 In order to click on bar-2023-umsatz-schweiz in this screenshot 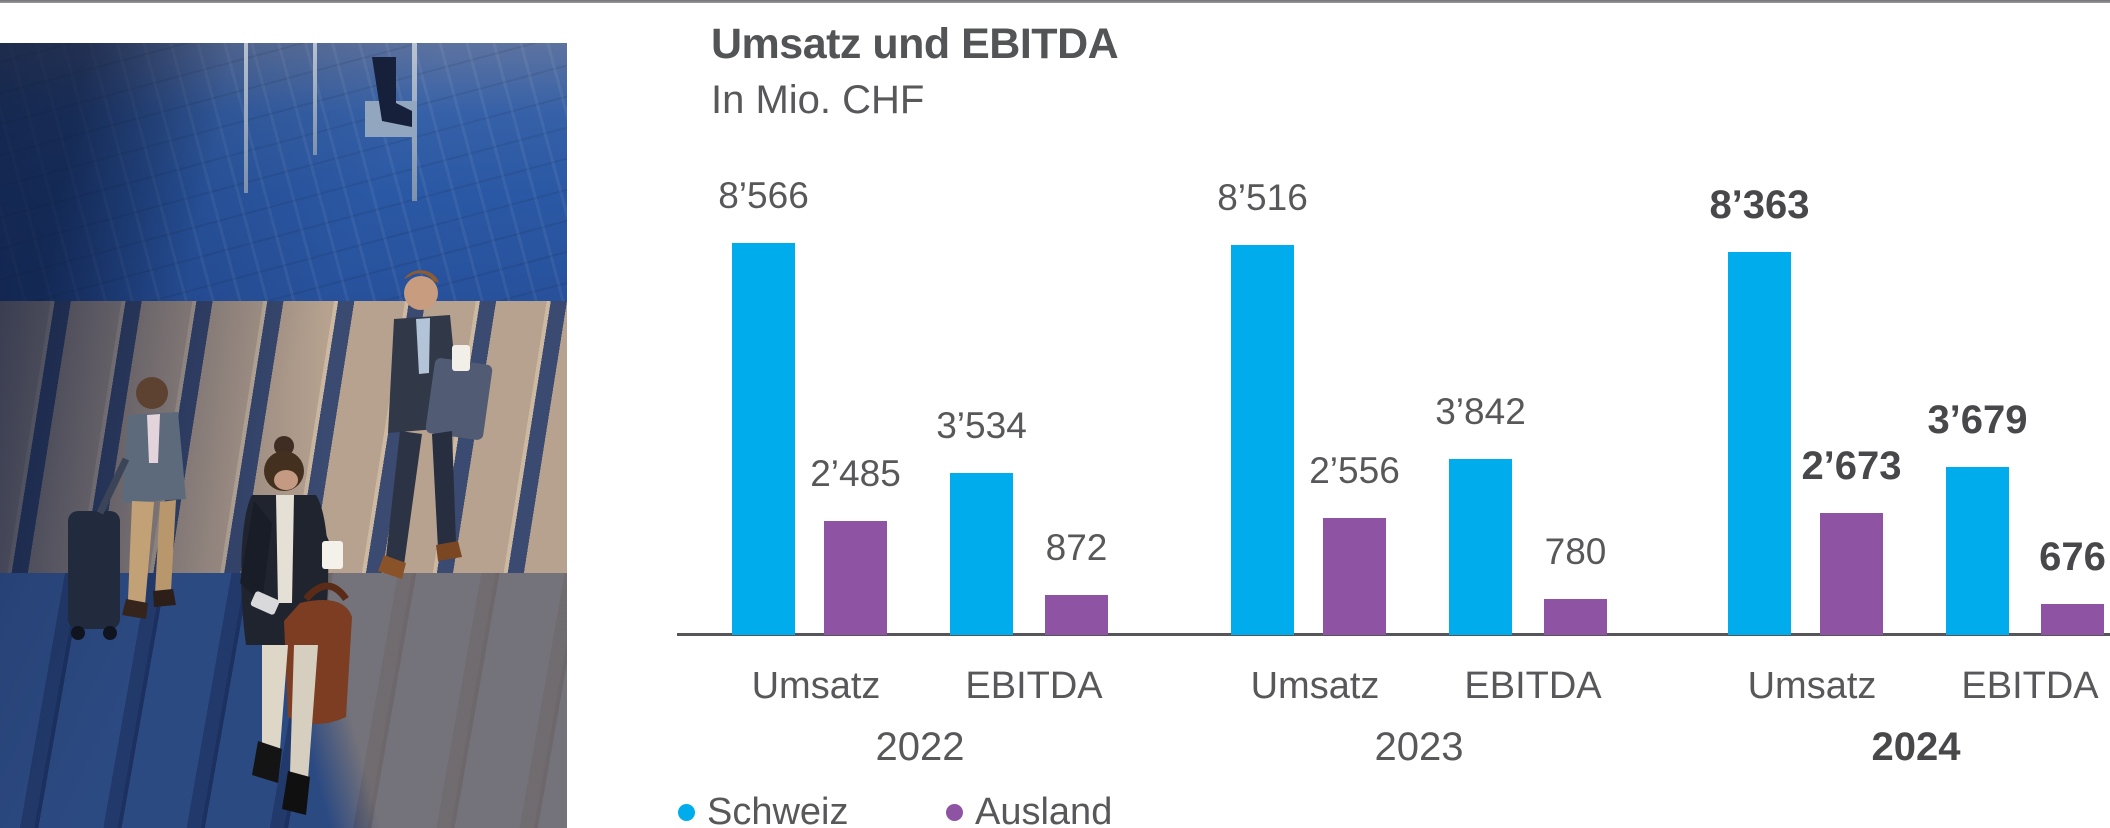, I will do `click(1262, 440)`.